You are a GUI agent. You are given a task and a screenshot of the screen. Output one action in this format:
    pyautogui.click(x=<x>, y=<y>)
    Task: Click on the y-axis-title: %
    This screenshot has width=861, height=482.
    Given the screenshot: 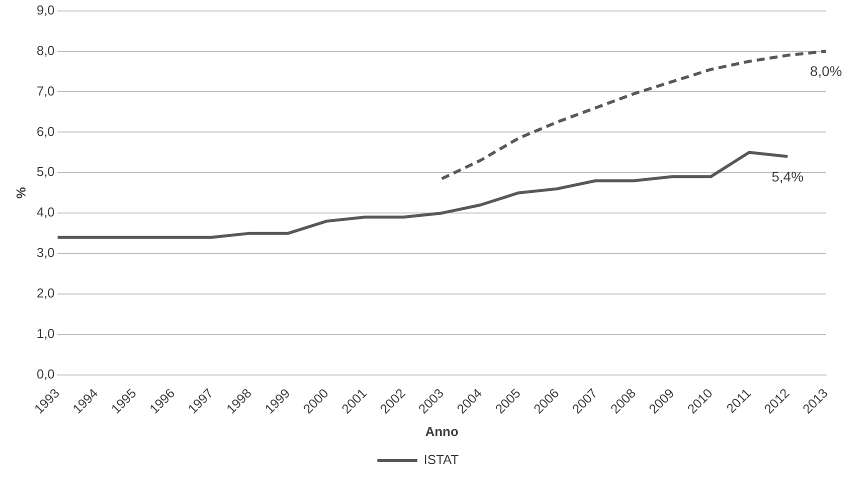 What is the action you would take?
    pyautogui.click(x=20, y=192)
    